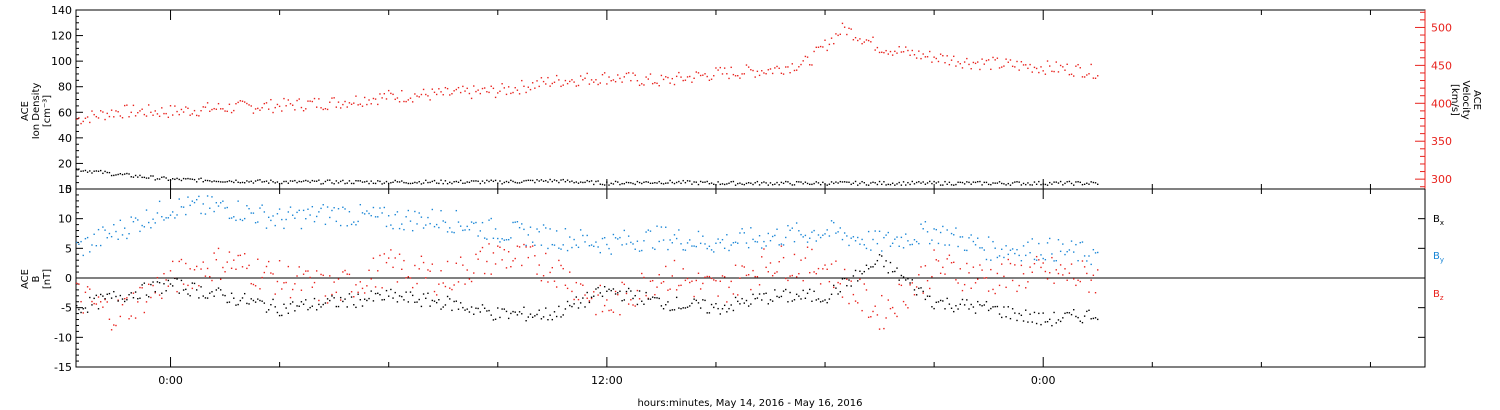 Image resolution: width=1500 pixels, height=410 pixels. Describe the element at coordinates (66, 308) in the screenshot. I see `b-tick-label--5: -5` at that location.